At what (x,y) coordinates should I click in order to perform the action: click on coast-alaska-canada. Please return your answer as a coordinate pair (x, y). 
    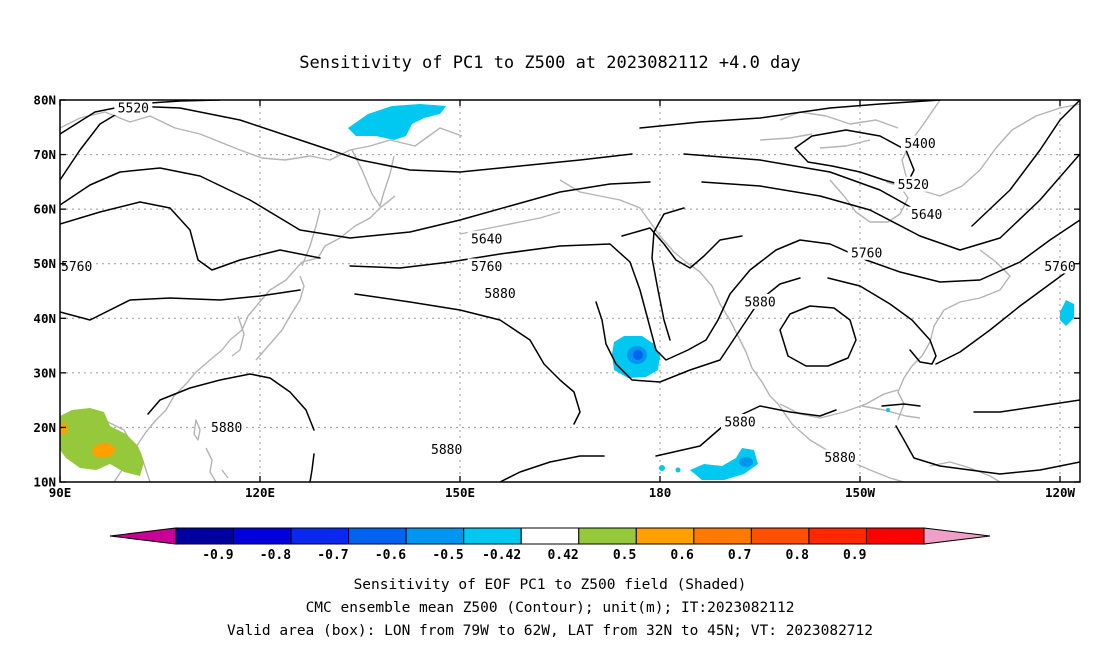
    Looking at the image, I should click on (669, 292).